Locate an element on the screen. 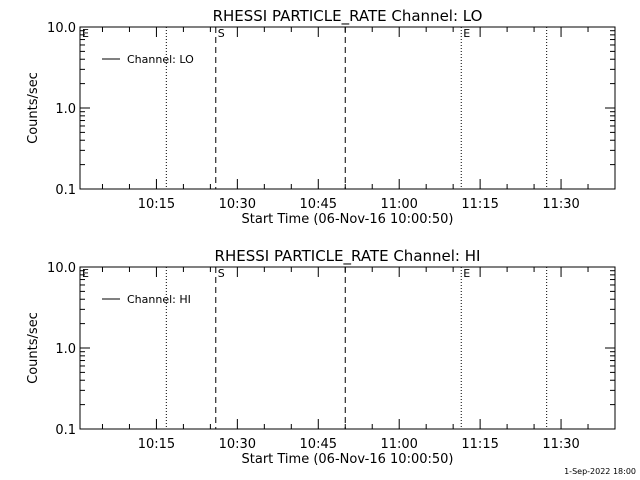 The height and width of the screenshot is (480, 640). footer-timestamp: 1-Sep-2022 18:00 is located at coordinates (600, 471).